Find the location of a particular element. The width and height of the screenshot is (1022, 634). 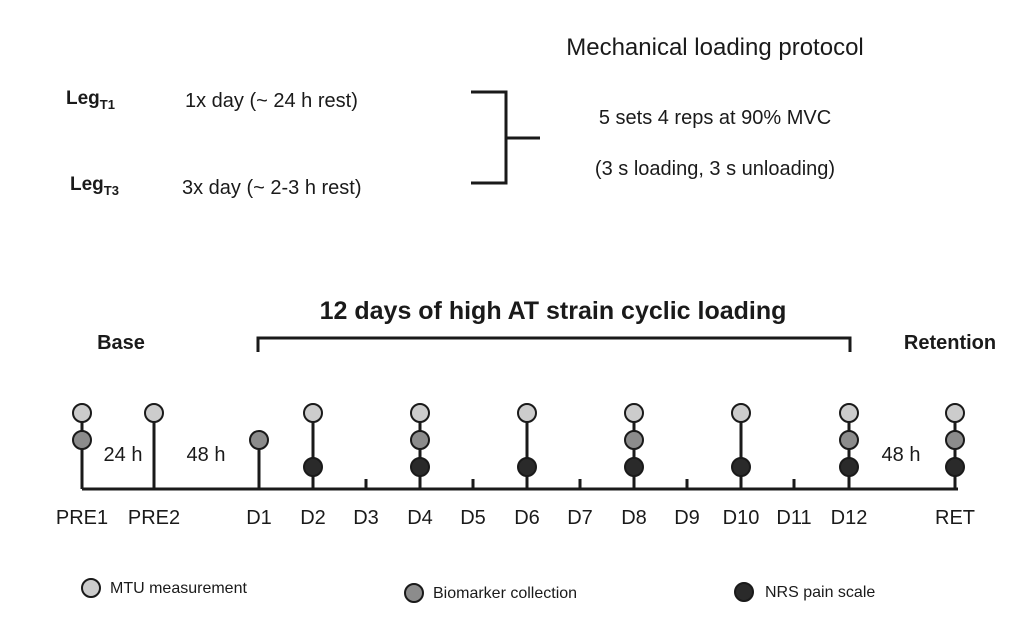

legend-nrs-label: NRS pain scale is located at coordinates (820, 592).